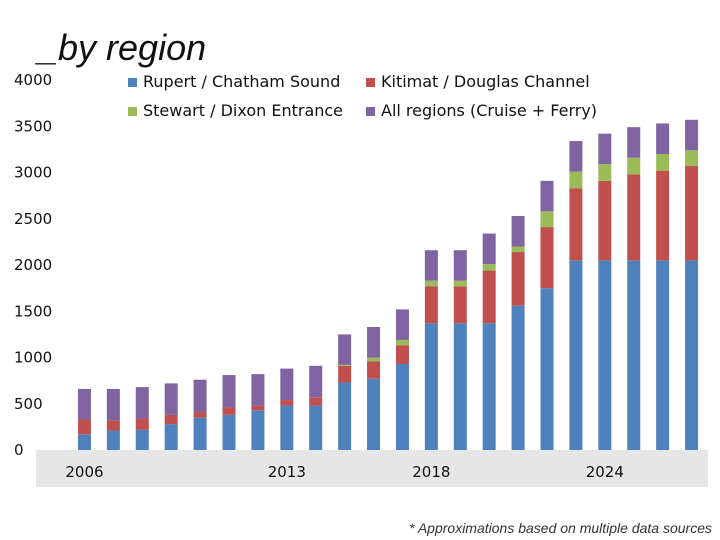 This screenshot has width=720, height=540. I want to click on x-tick-label: 2024, so click(605, 472).